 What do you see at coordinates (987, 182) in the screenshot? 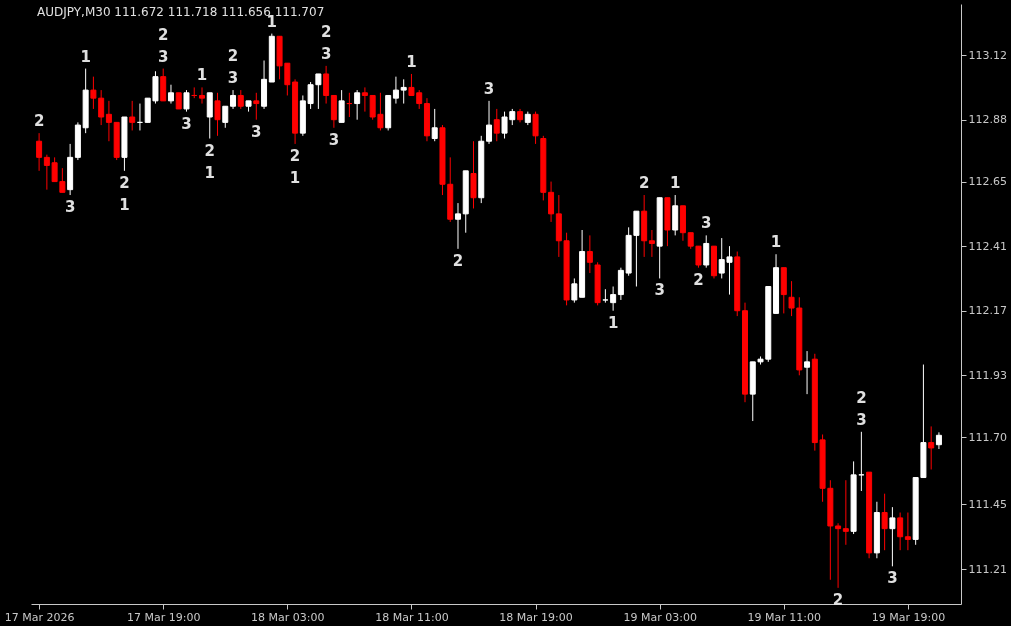
I see `y-tick-label: 112.65` at bounding box center [987, 182].